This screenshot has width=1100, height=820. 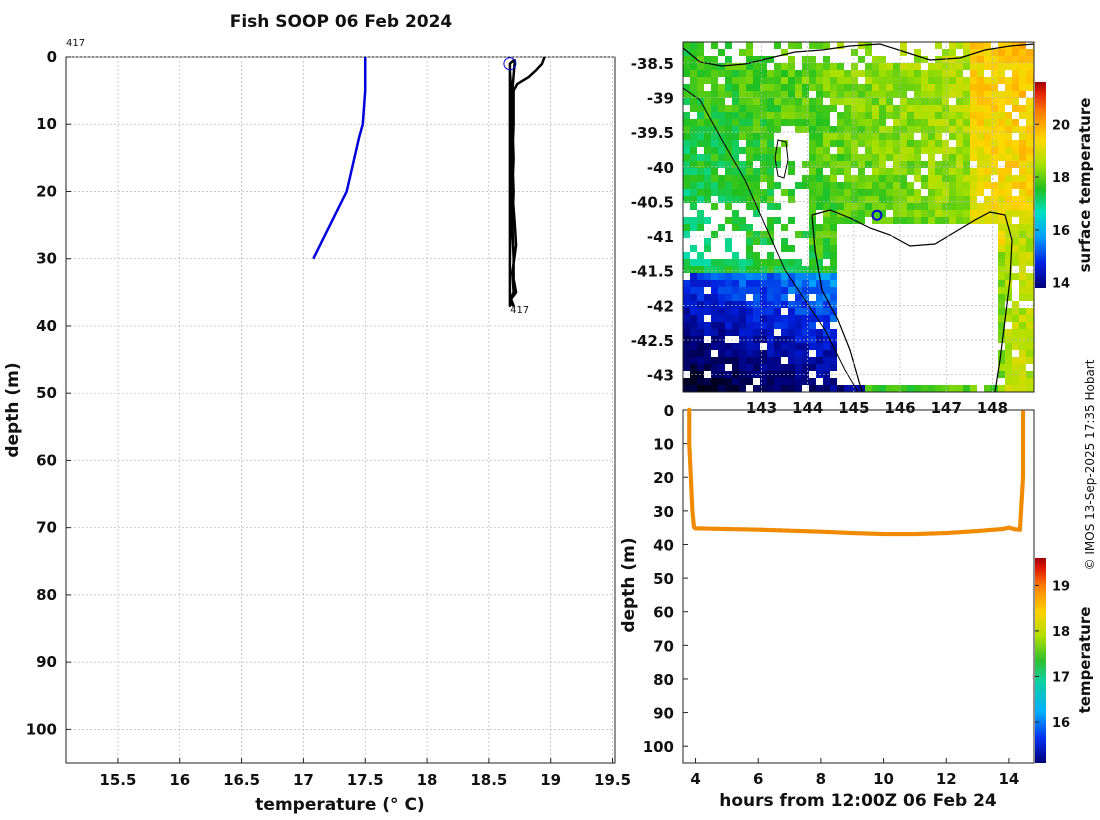 I want to click on profile-start-label: 417, so click(x=75, y=43).